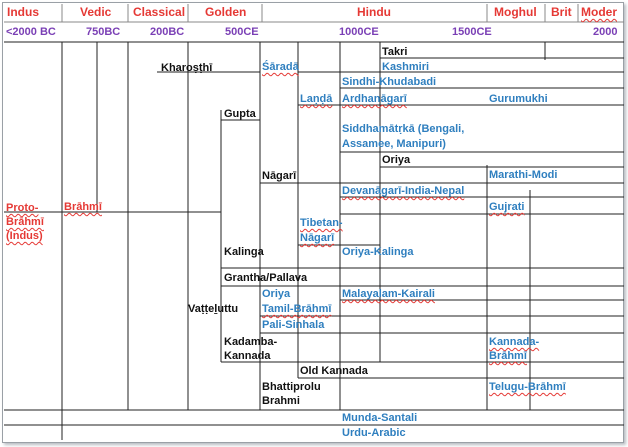 The height and width of the screenshot is (447, 628). What do you see at coordinates (266, 278) in the screenshot?
I see `script-grantha-pallava: Grantha/Pallava` at bounding box center [266, 278].